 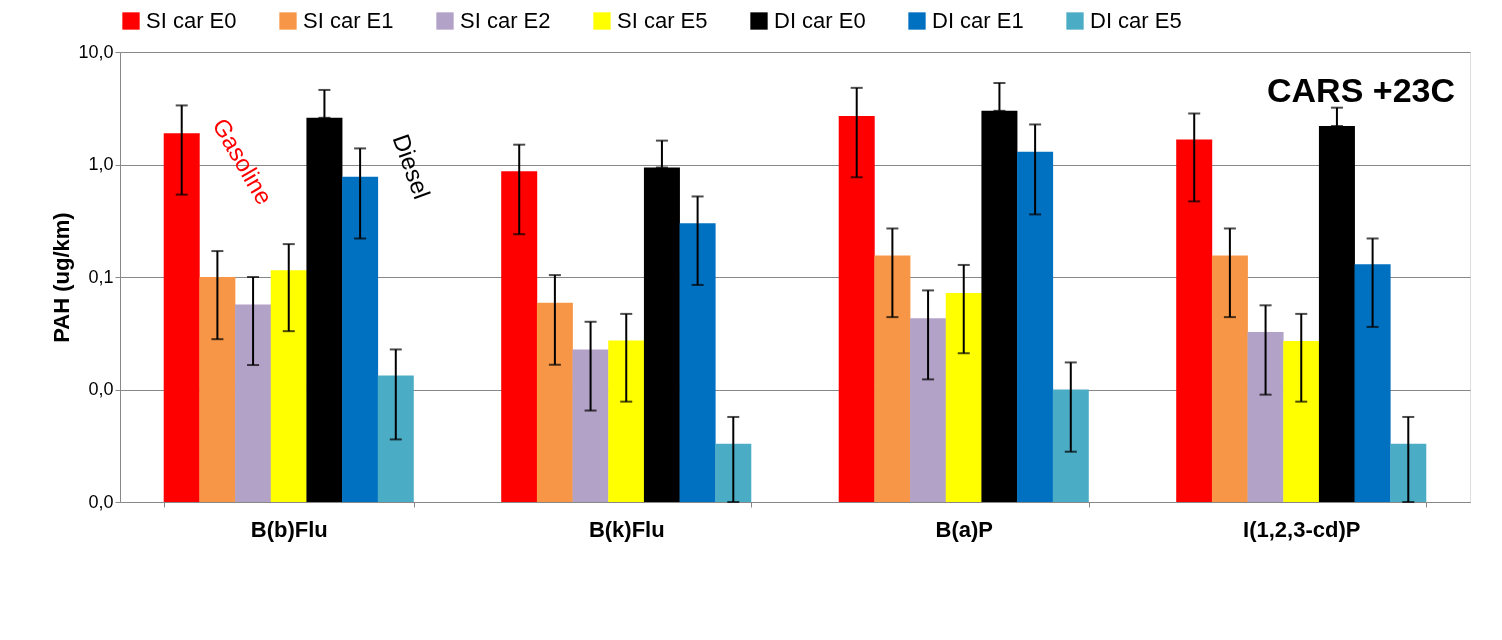 What do you see at coordinates (626, 529) in the screenshot?
I see `x-tick-label: B(k)Flu` at bounding box center [626, 529].